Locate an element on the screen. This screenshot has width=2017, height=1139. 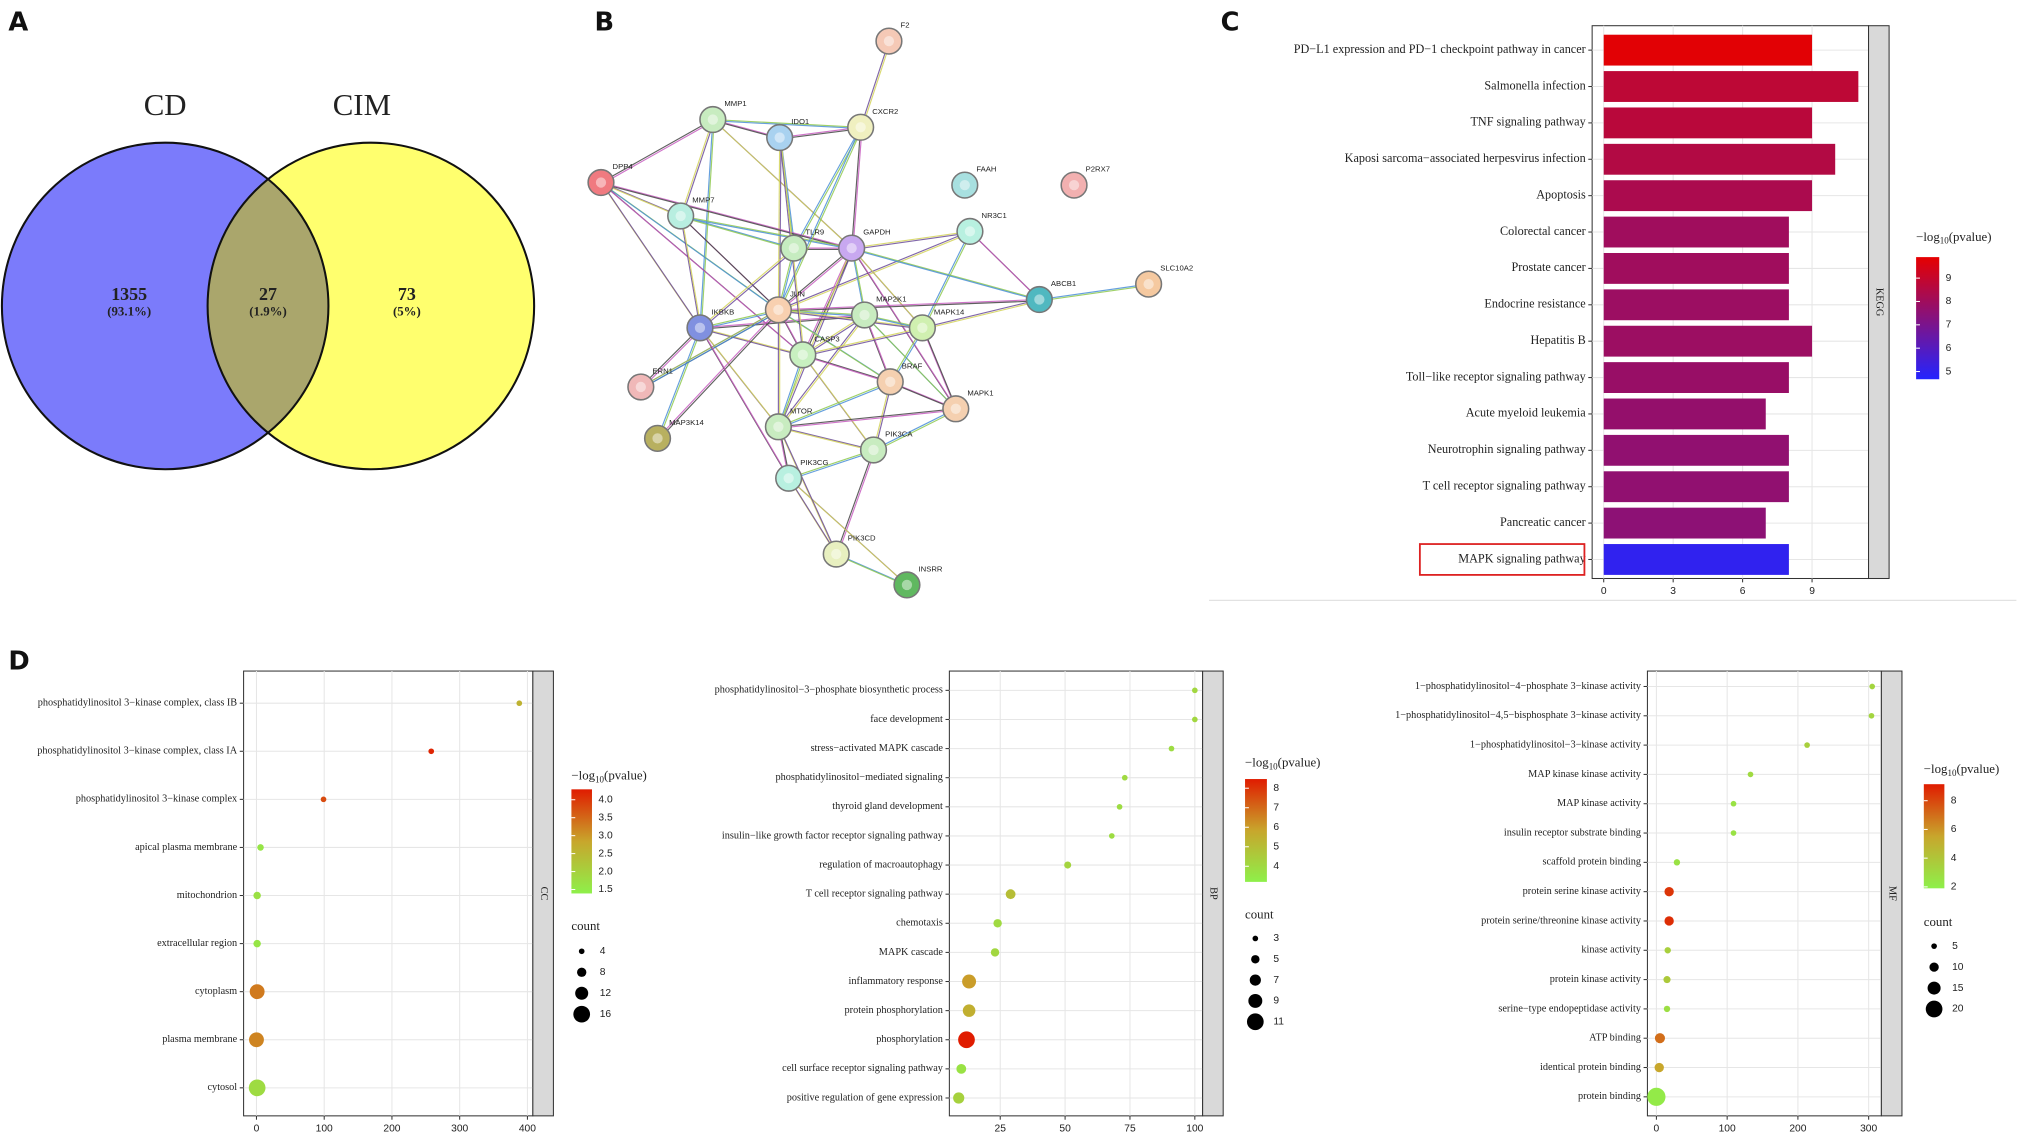
x-tick-label: 3 is located at coordinates (1673, 591).